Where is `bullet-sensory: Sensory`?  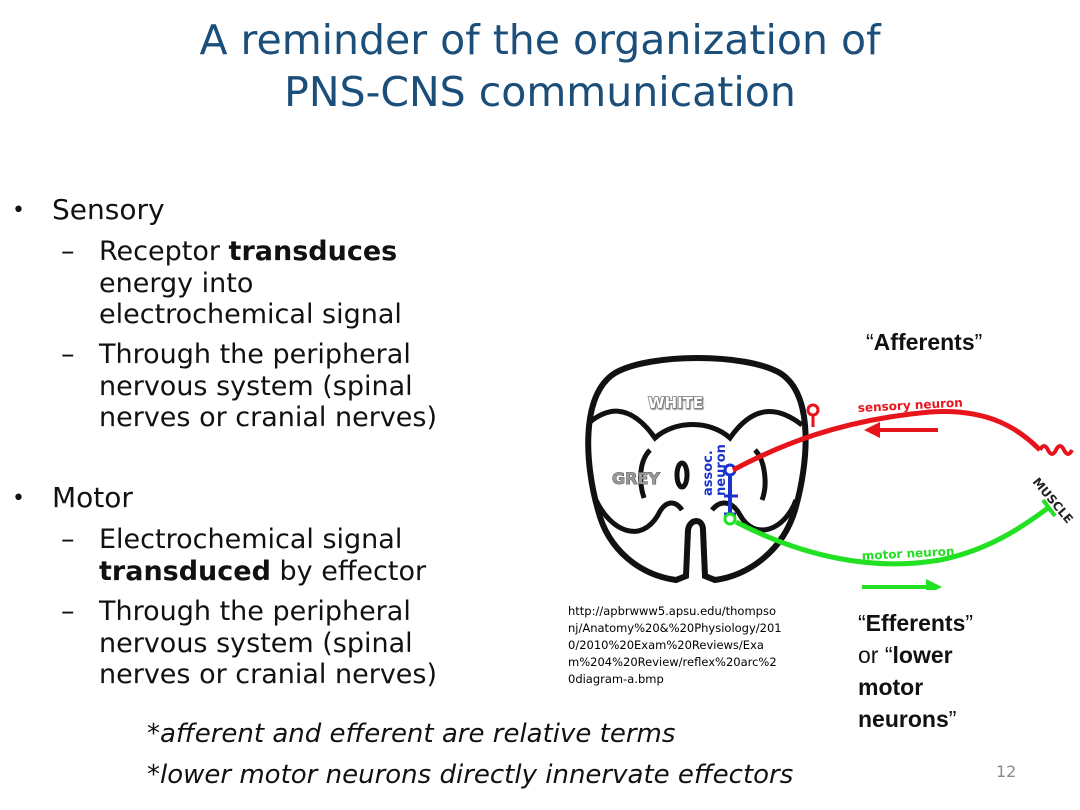
bullet-sensory: Sensory is located at coordinates (108, 209).